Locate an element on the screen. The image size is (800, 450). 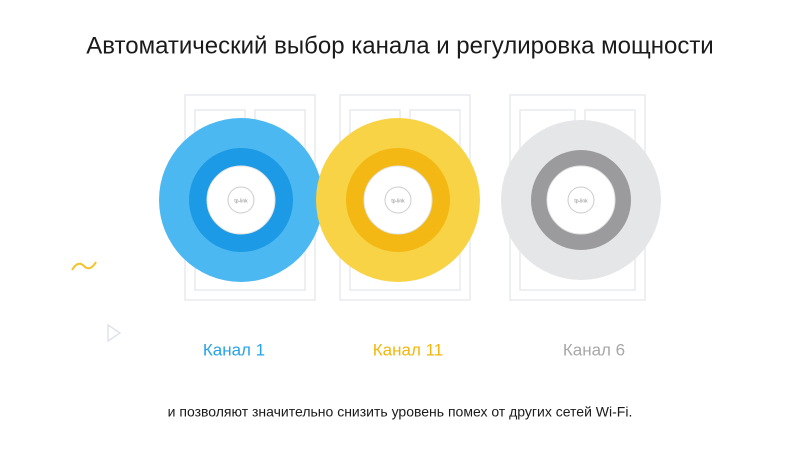
access-point-3: tp-link is located at coordinates (581, 200).